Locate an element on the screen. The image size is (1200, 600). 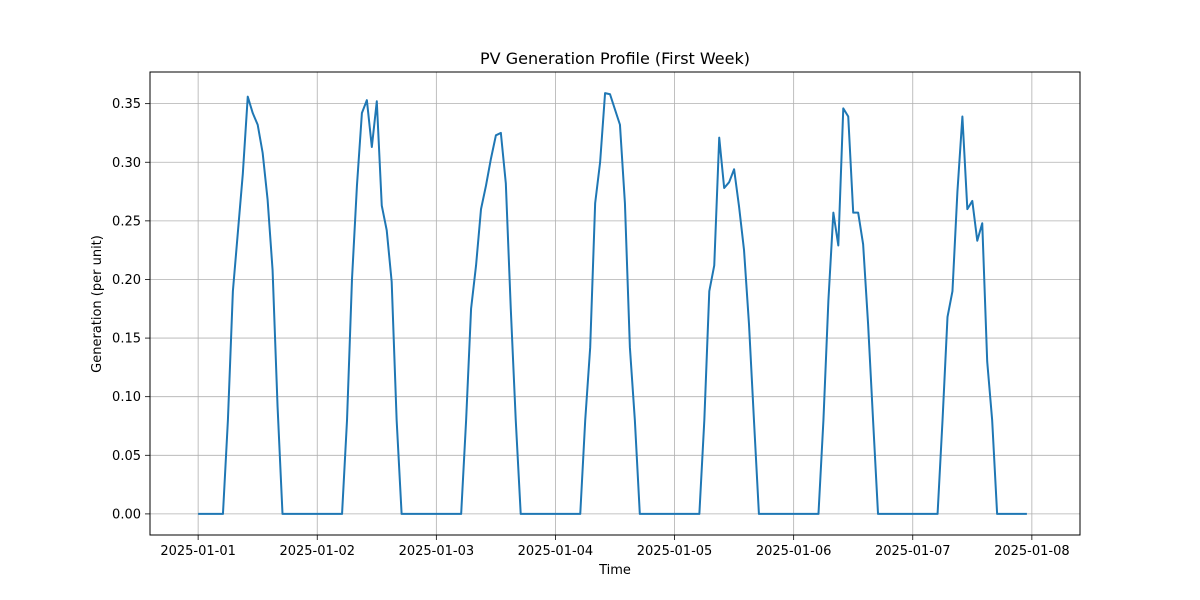
x-tick-label: 2025-01-04 is located at coordinates (556, 551).